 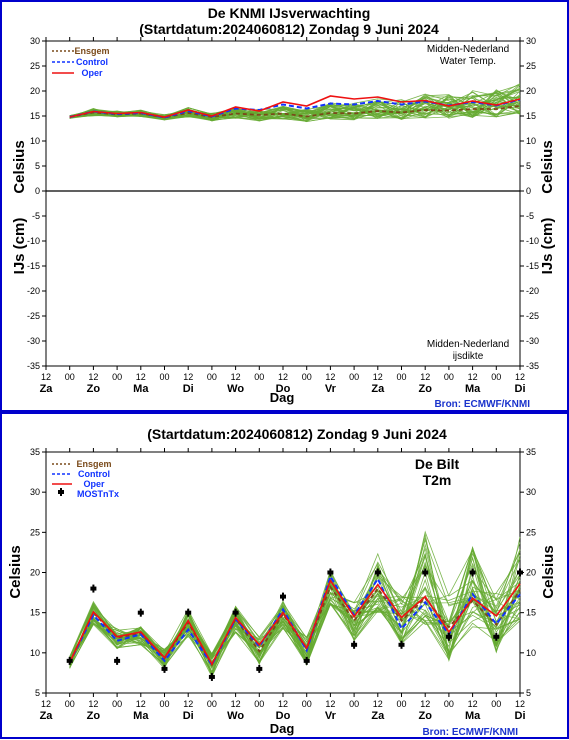 I want to click on bottom-xlabel: Dag, so click(x=282, y=728).